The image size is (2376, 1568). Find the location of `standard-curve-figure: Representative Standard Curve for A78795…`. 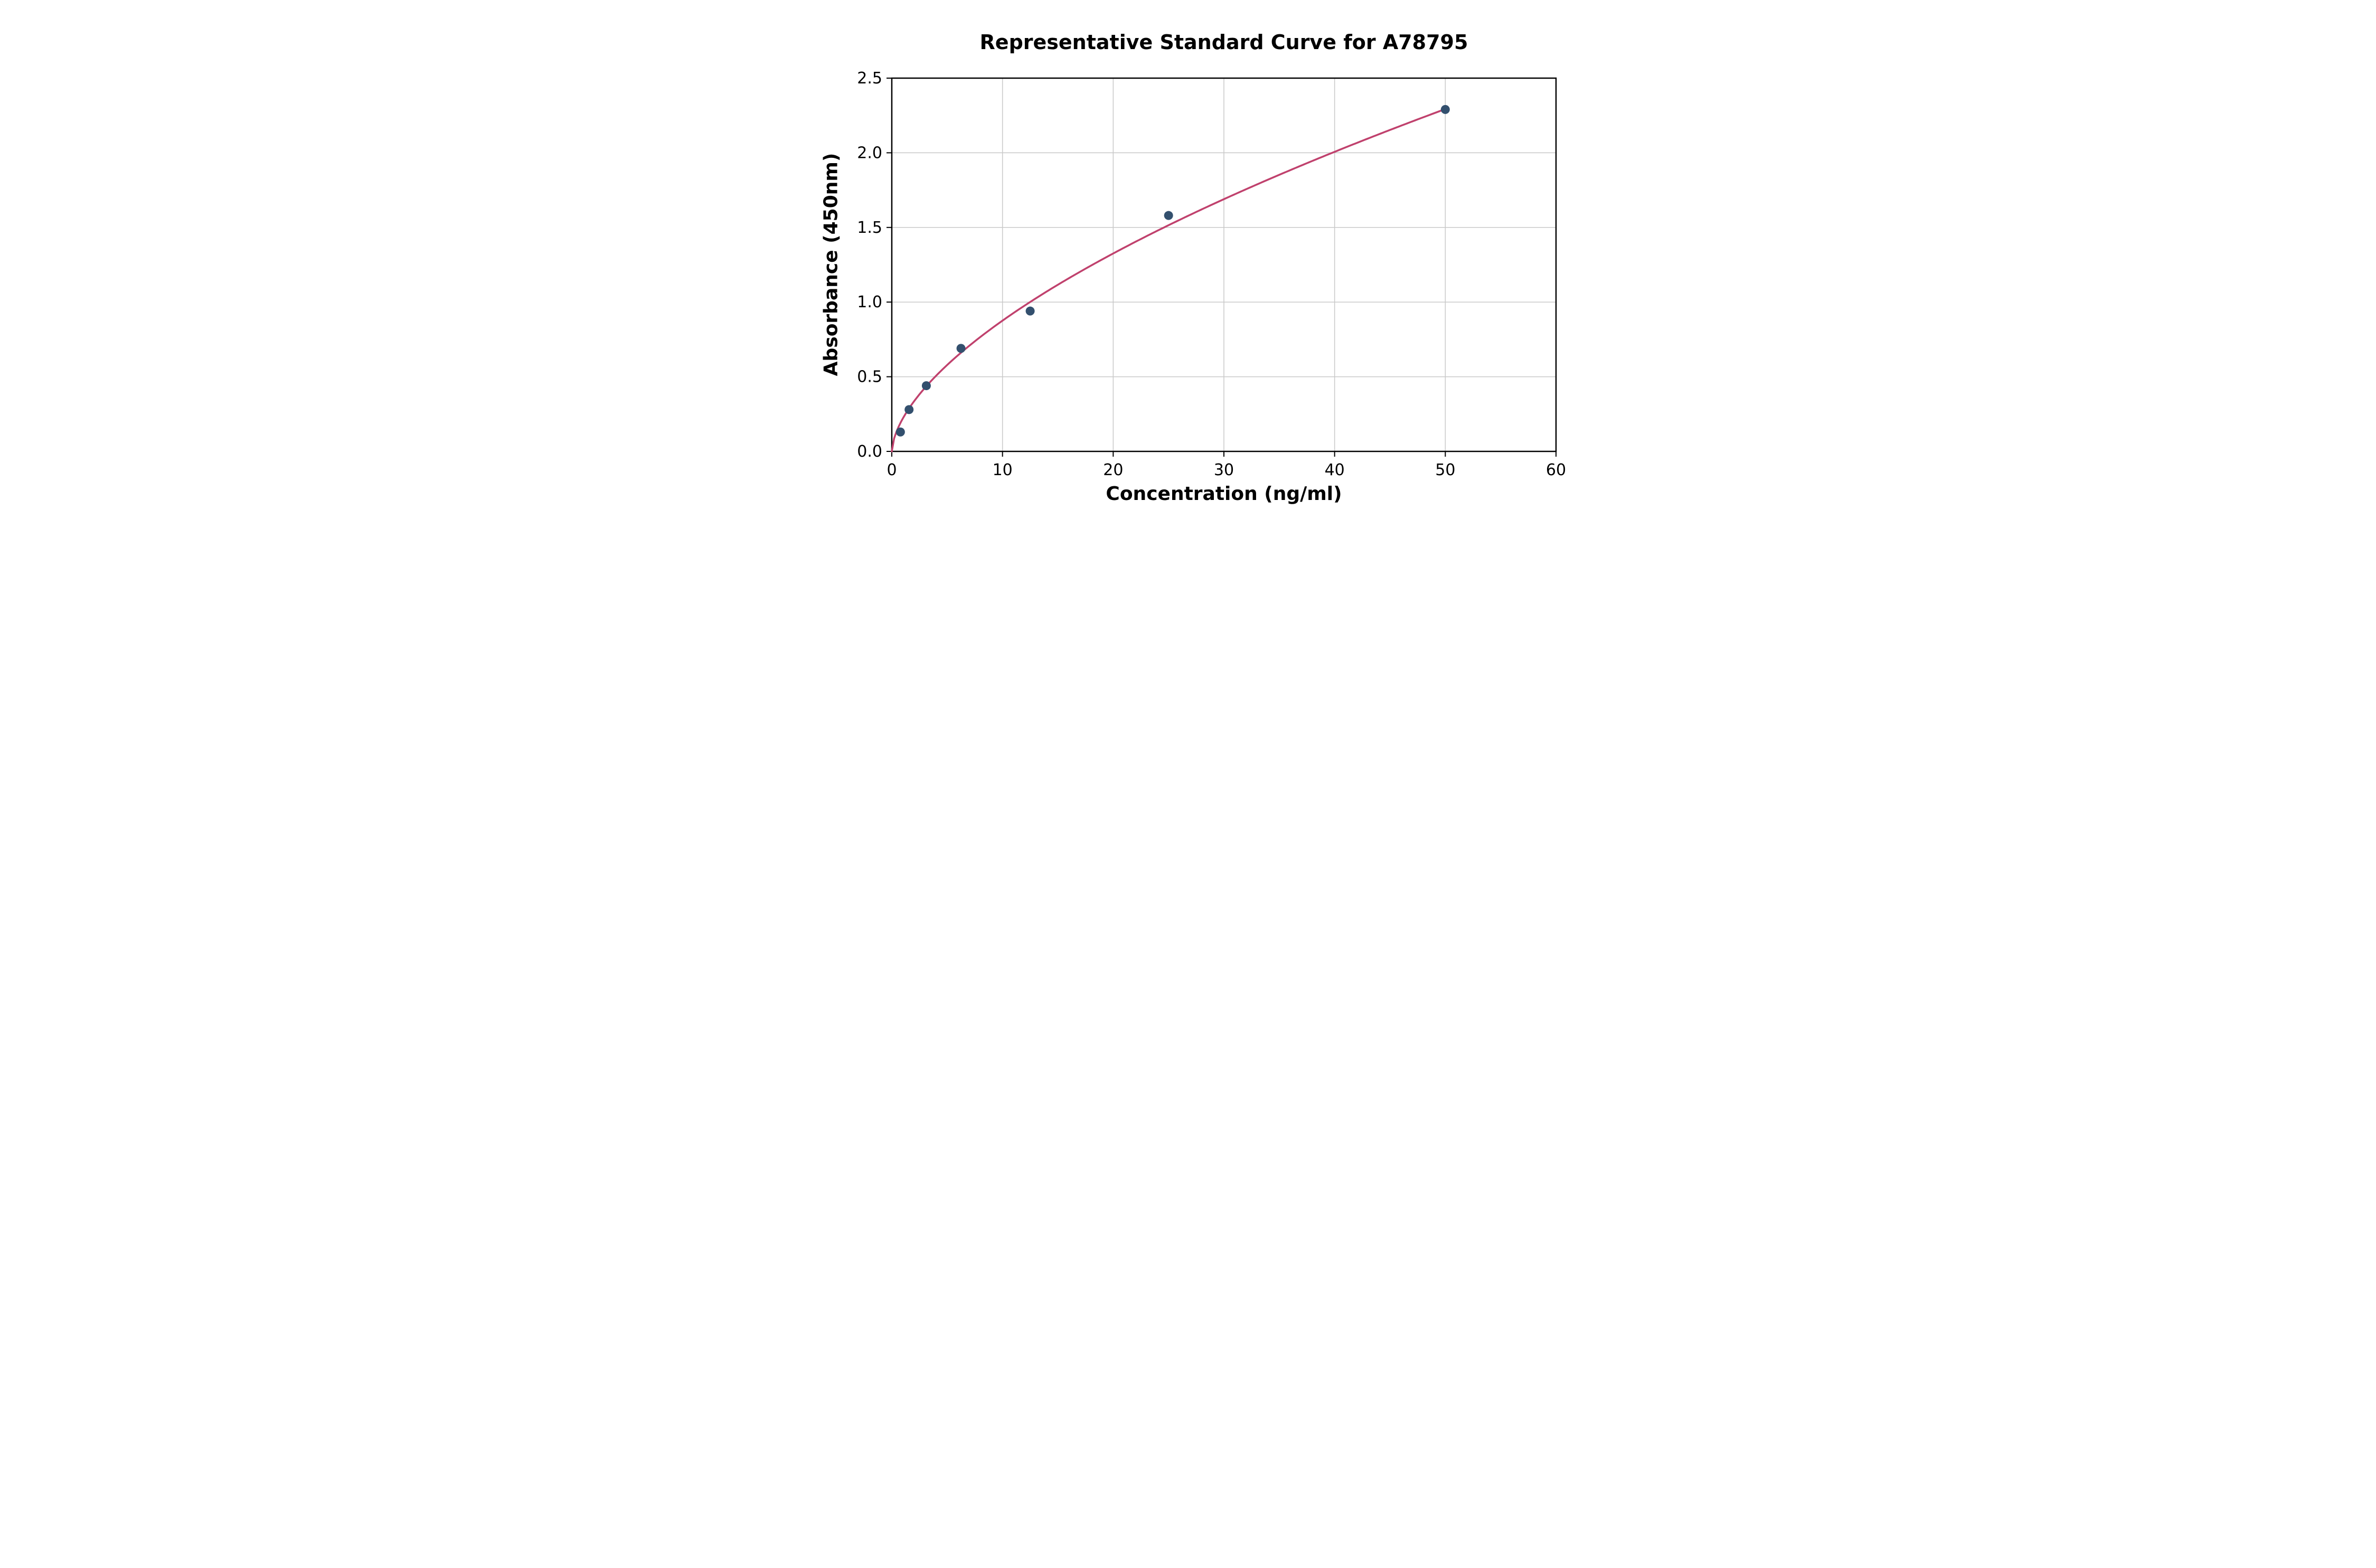

standard-curve-figure: Representative Standard Curve for A78795… is located at coordinates (1188, 261).